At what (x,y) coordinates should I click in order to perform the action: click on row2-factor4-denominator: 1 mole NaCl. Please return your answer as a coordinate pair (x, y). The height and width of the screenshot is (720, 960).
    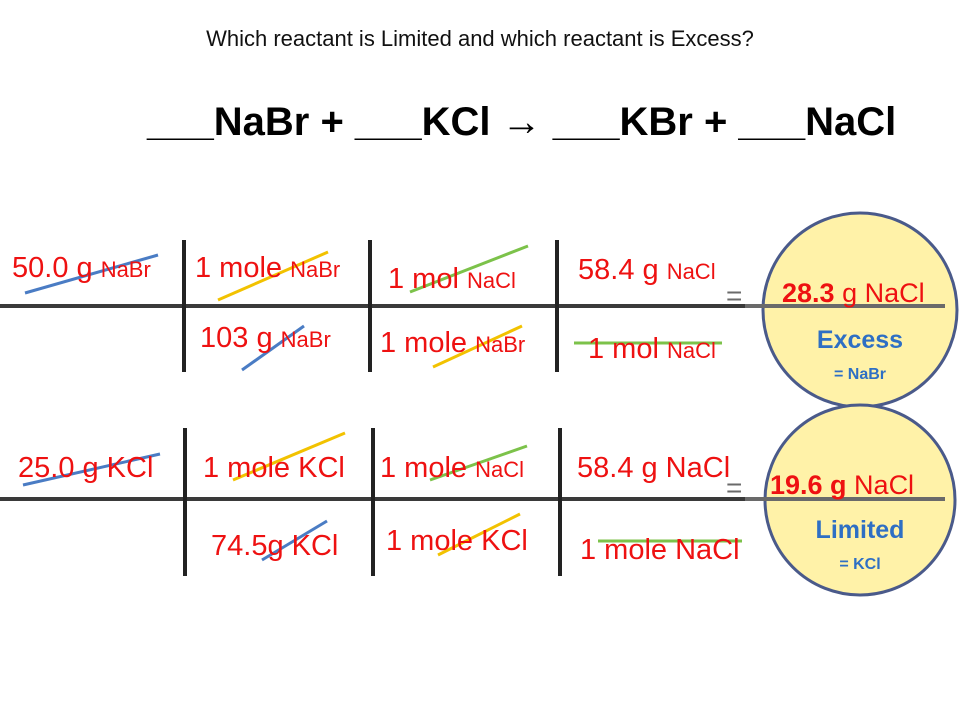
    Looking at the image, I should click on (660, 550).